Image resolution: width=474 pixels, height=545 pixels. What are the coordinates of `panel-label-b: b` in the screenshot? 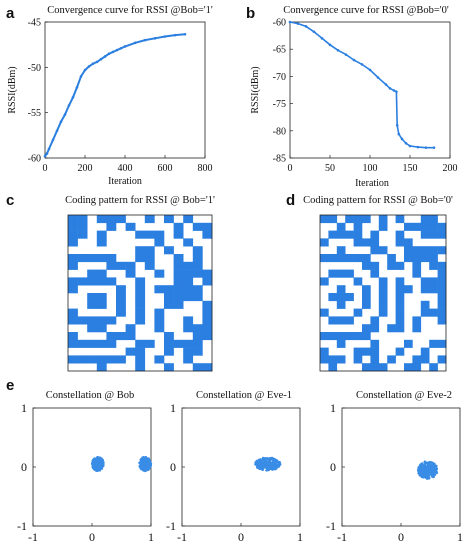 It's located at (250, 13).